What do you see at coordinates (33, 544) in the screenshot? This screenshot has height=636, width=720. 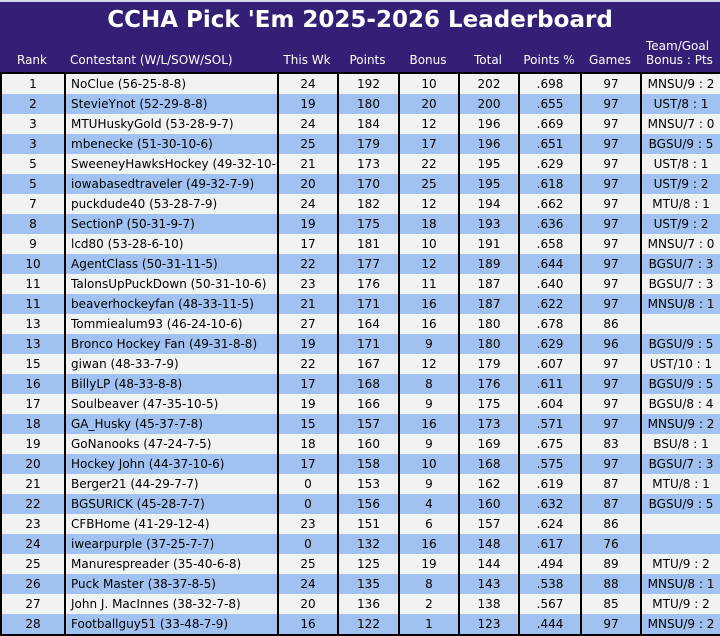 I see `cell-rank: 24` at bounding box center [33, 544].